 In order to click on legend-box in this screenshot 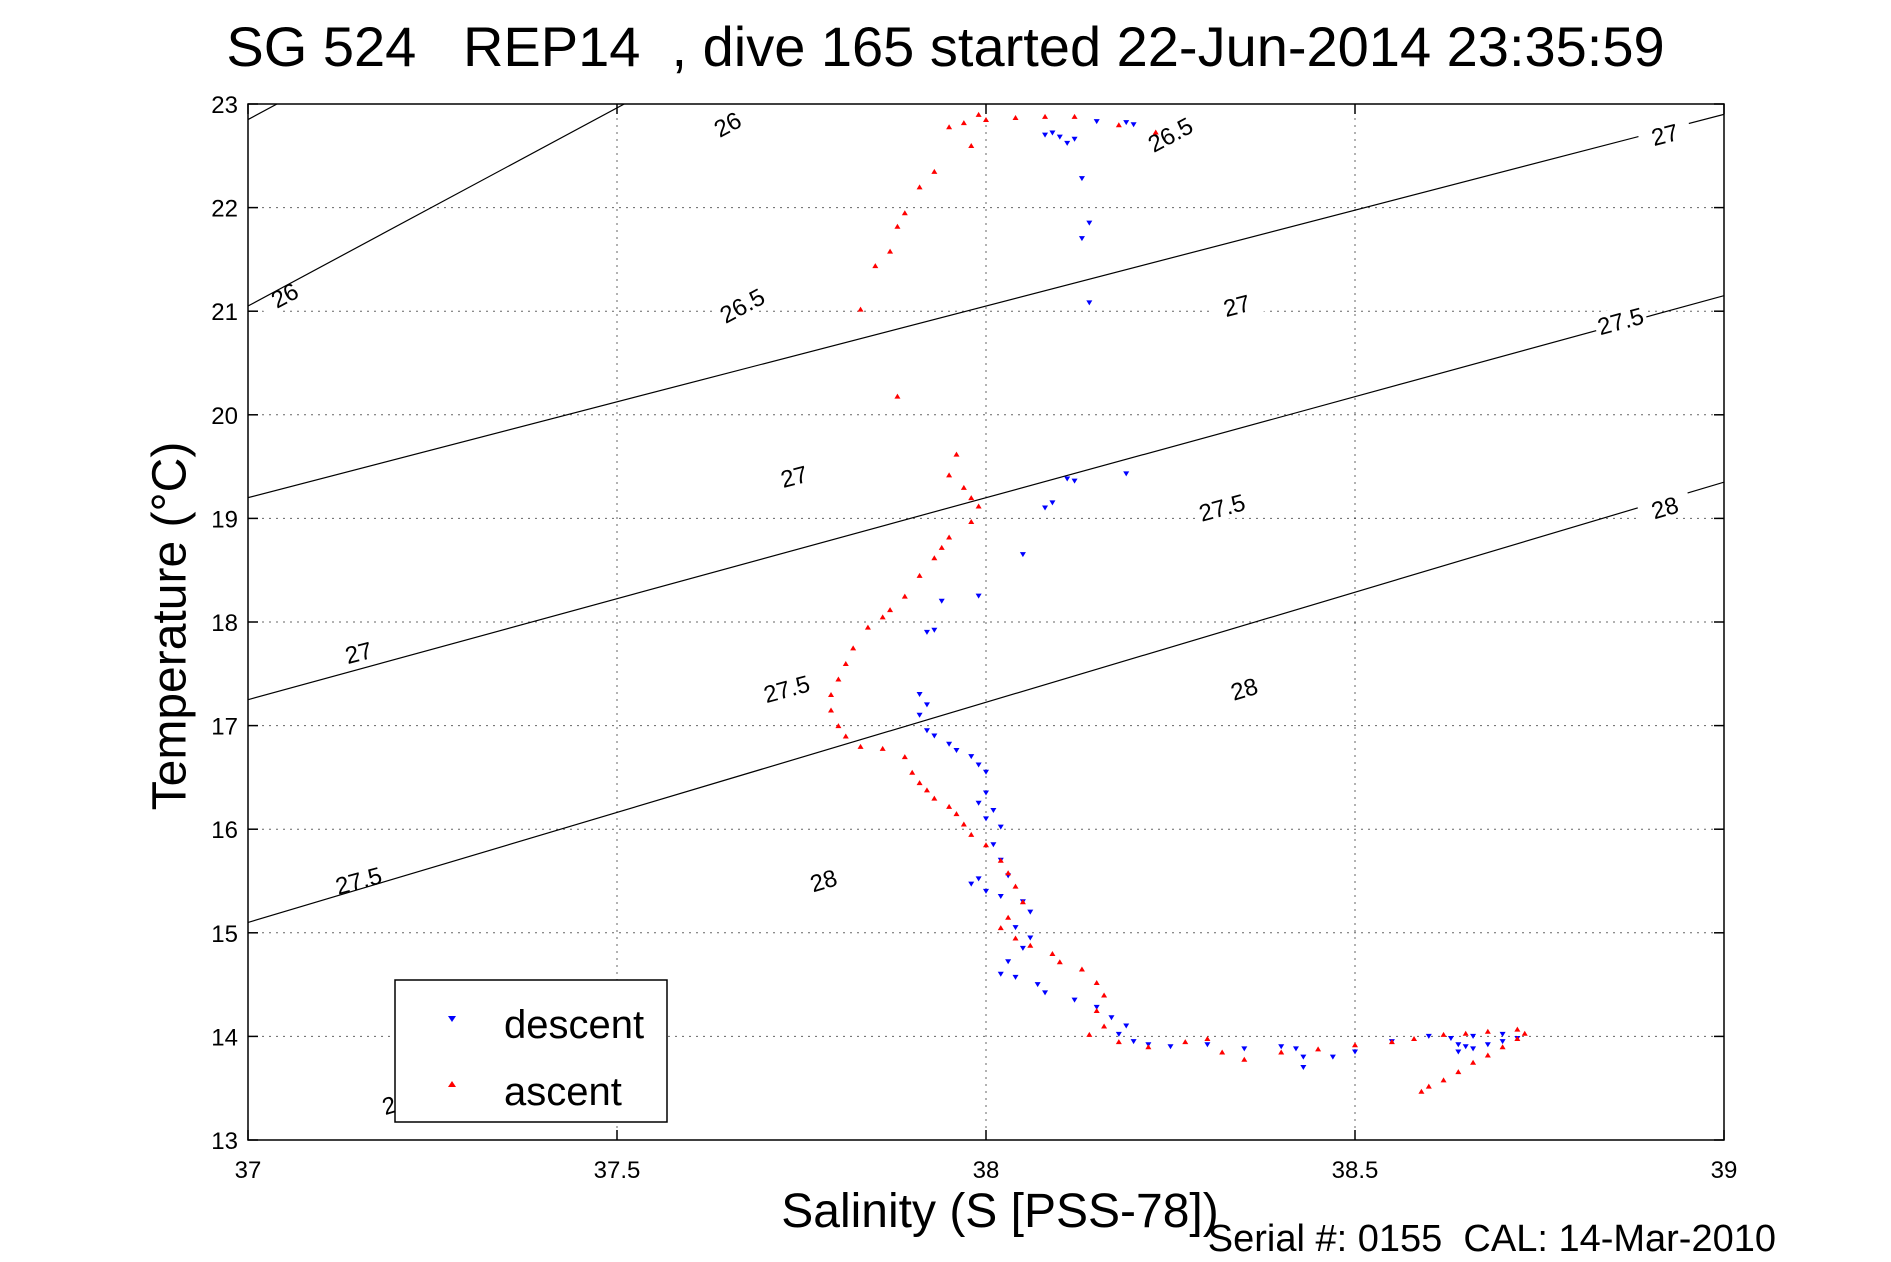, I will do `click(531, 1051)`.